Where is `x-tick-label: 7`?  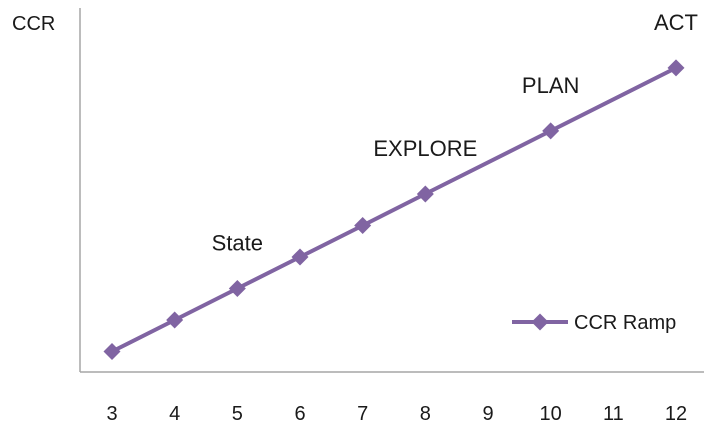
x-tick-label: 7 is located at coordinates (362, 414).